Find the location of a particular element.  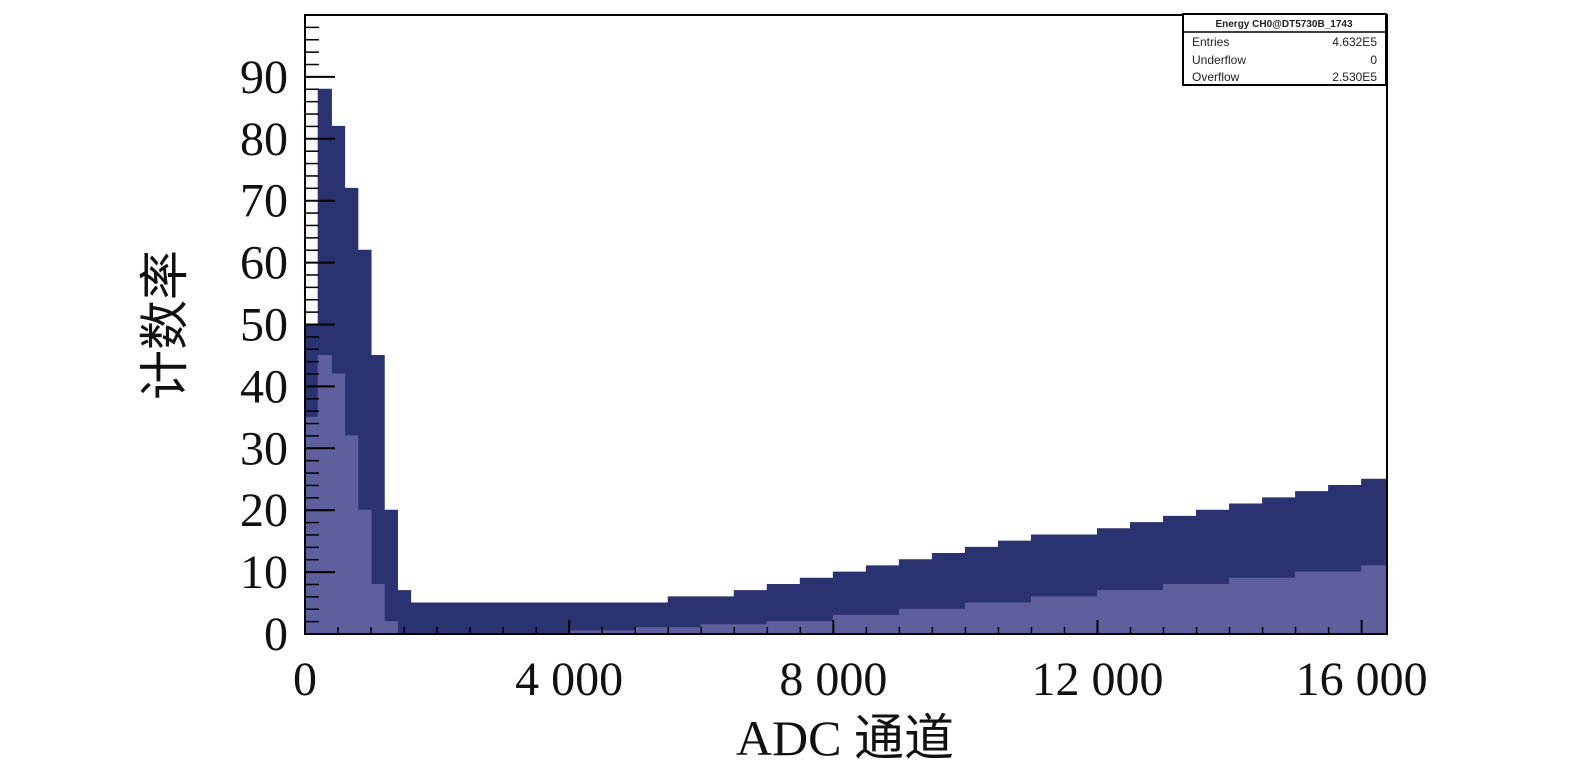

y-tick-label: 30 is located at coordinates (264, 448).